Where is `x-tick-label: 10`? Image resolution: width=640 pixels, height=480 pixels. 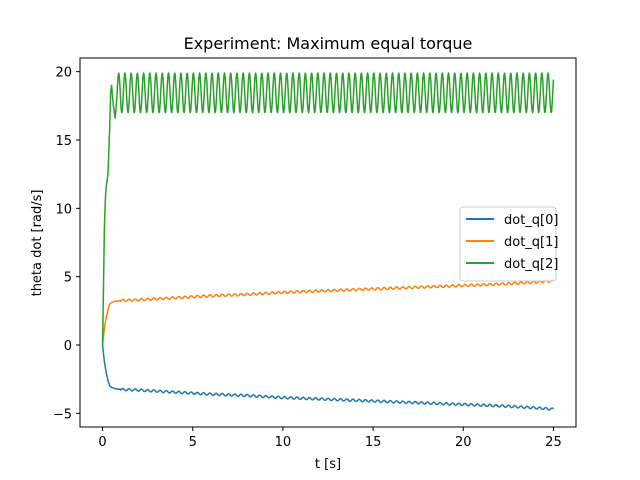
x-tick-label: 10 is located at coordinates (283, 442).